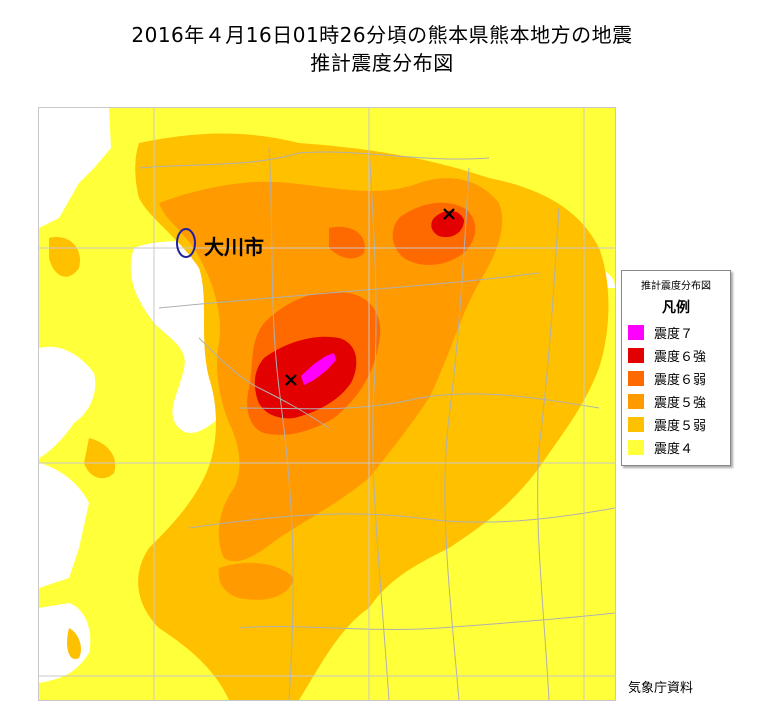  Describe the element at coordinates (291, 380) in the screenshot. I see `epicenter-cross-kumamoto` at that location.